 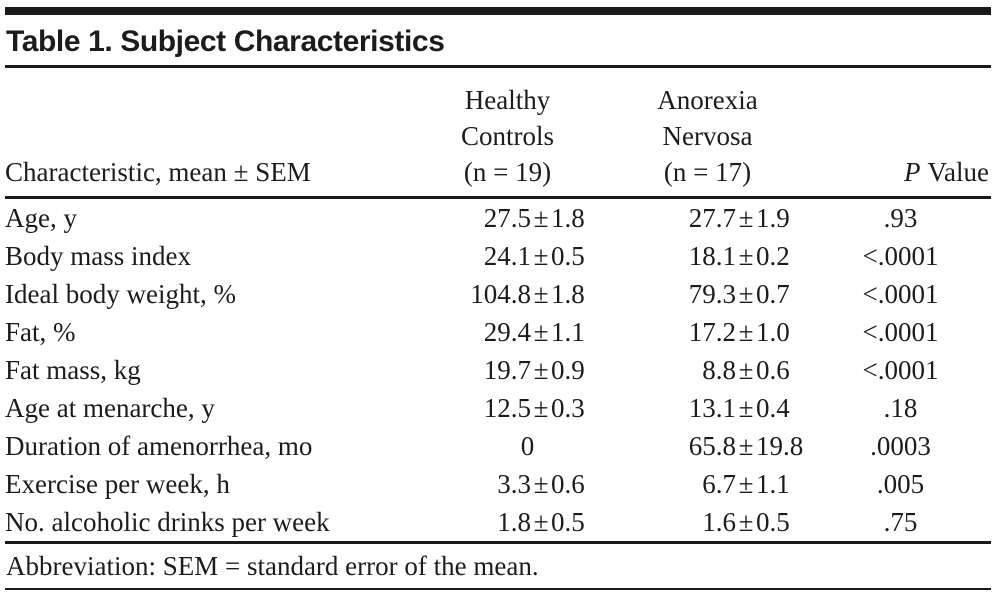 I want to click on anorexia-nervosa-value: 1.6 ±0.5, so click(x=707, y=522).